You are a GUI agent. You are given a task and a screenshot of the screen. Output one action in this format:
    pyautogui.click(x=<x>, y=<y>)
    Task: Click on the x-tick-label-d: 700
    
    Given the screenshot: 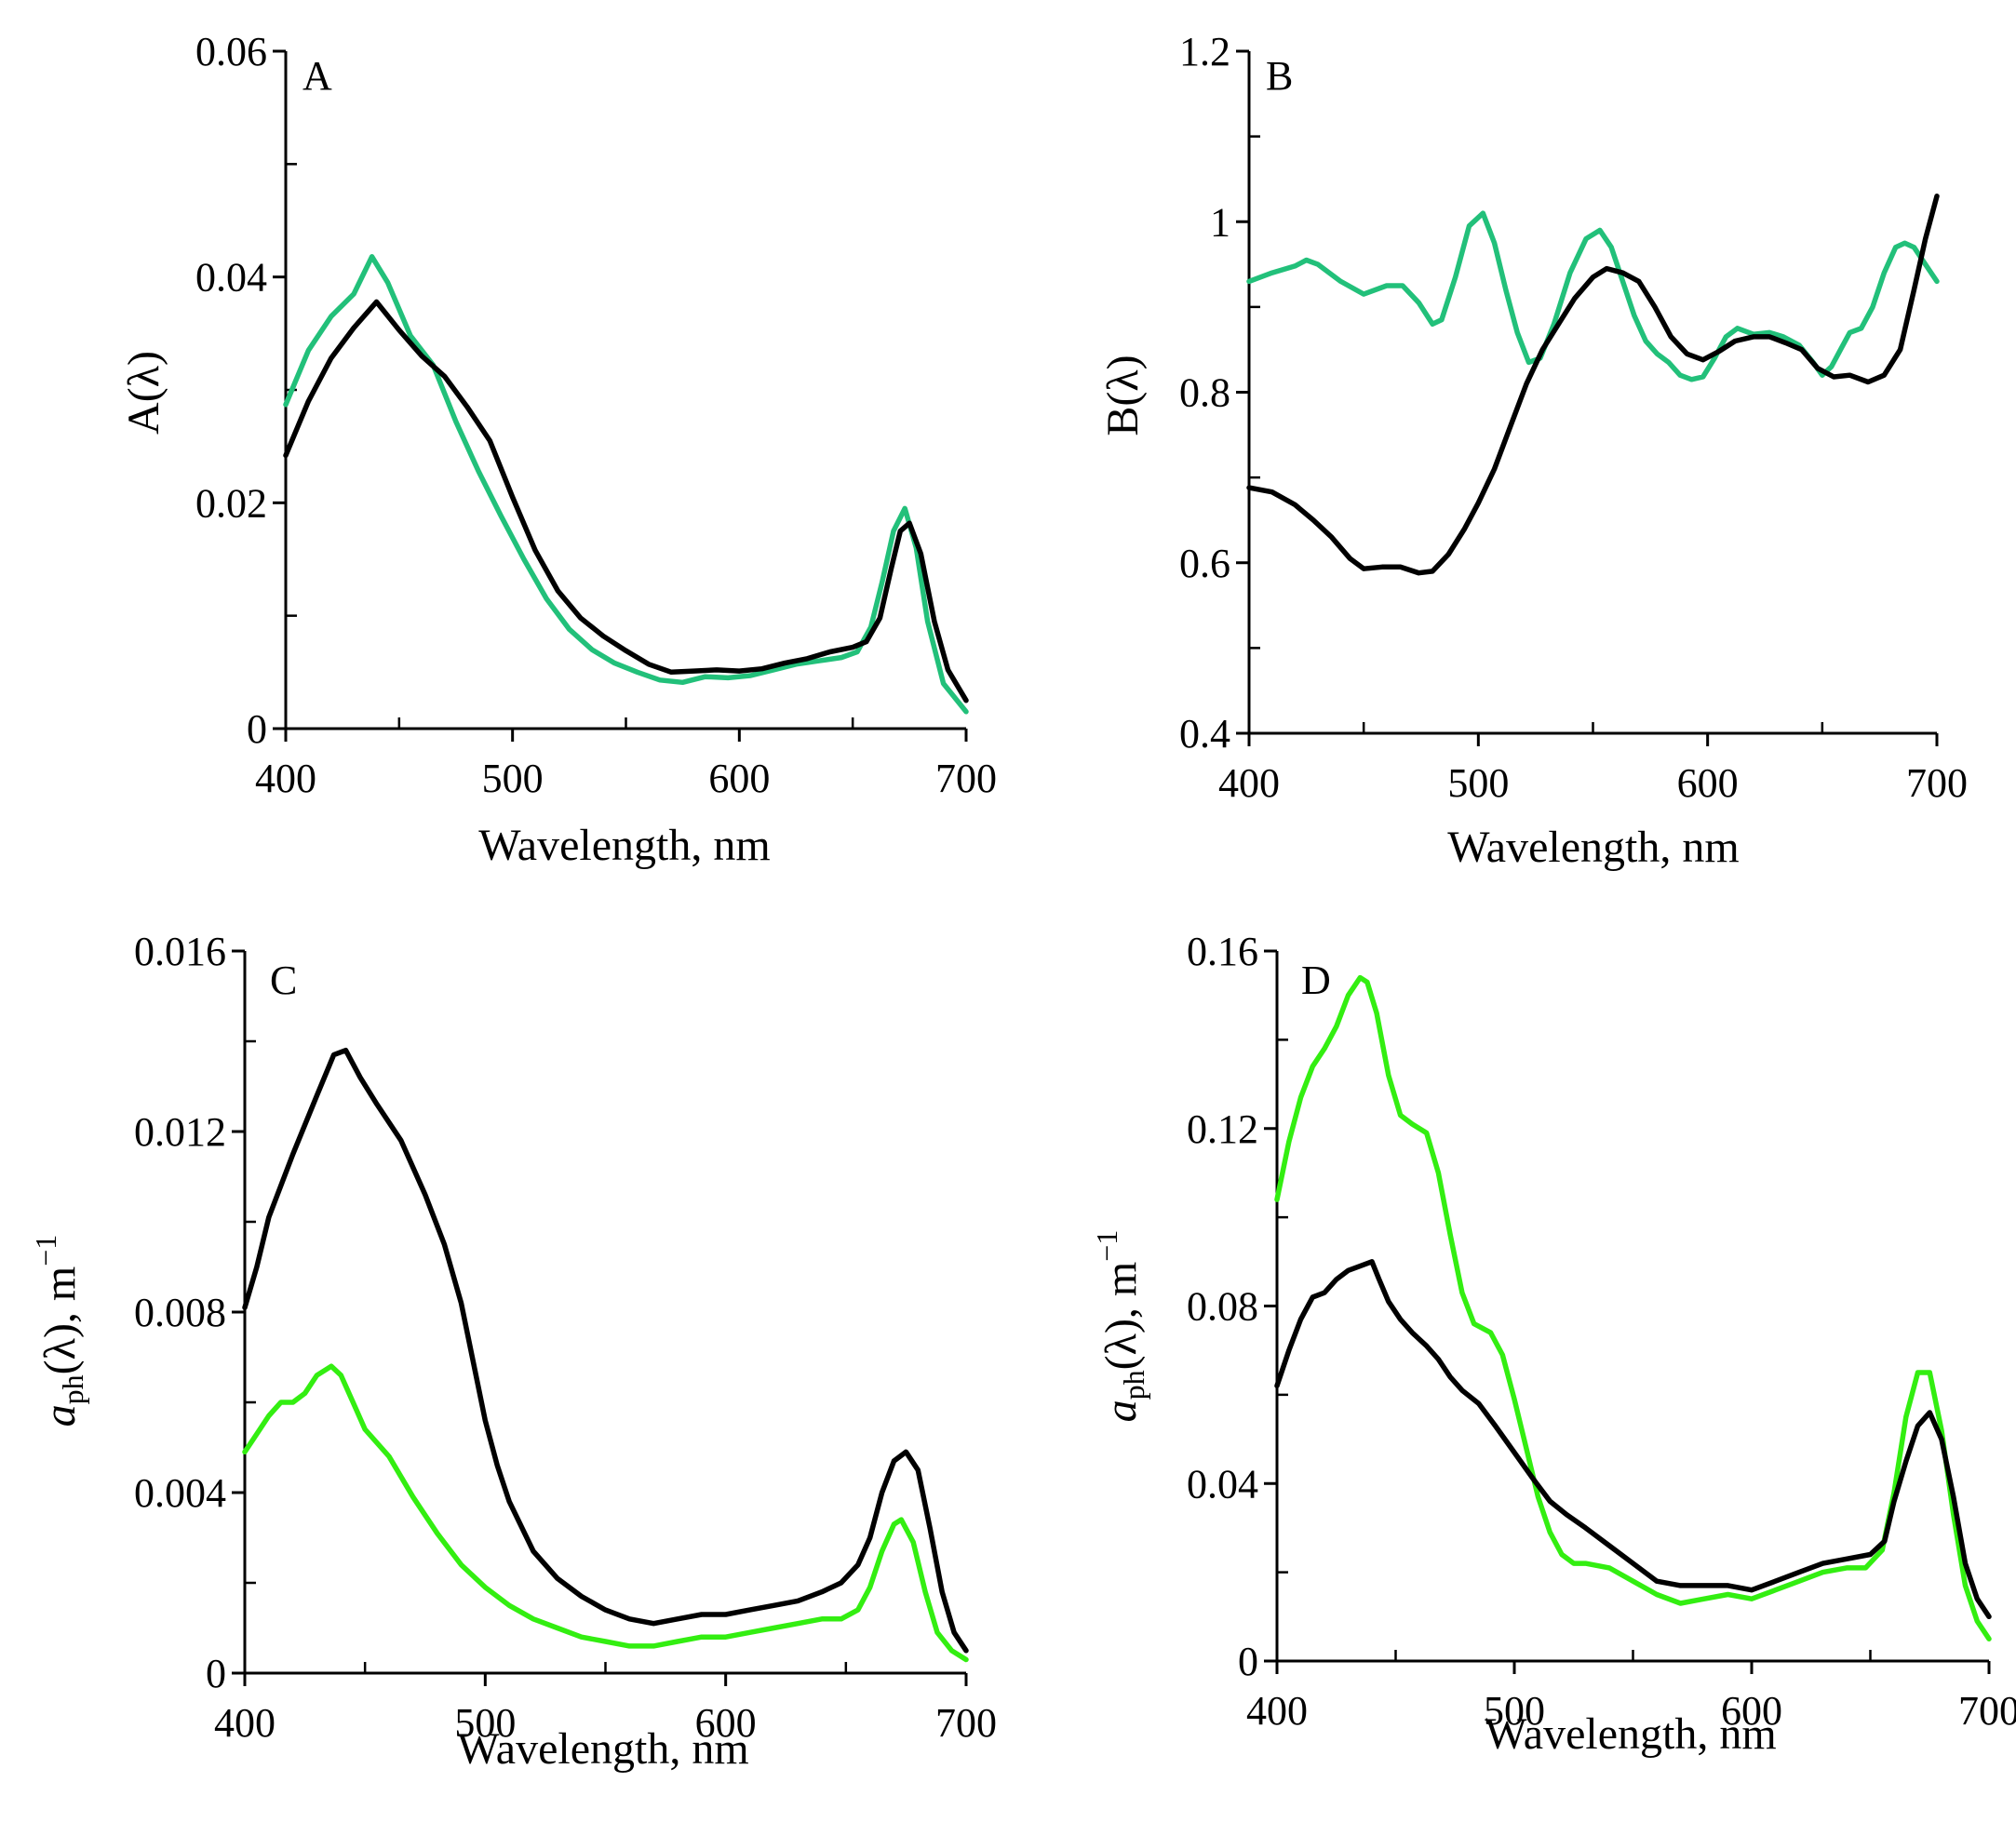 What is the action you would take?
    pyautogui.click(x=1987, y=1711)
    